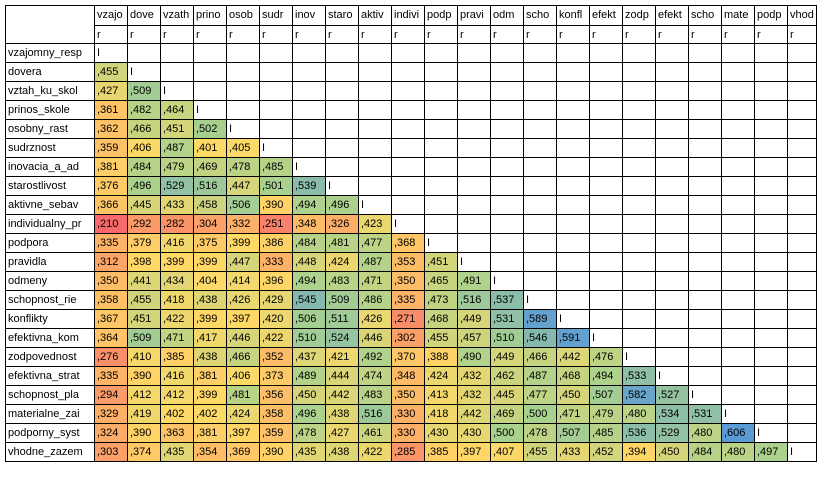 The image size is (827, 490). I want to click on correlation-cell: ,452, so click(606, 452).